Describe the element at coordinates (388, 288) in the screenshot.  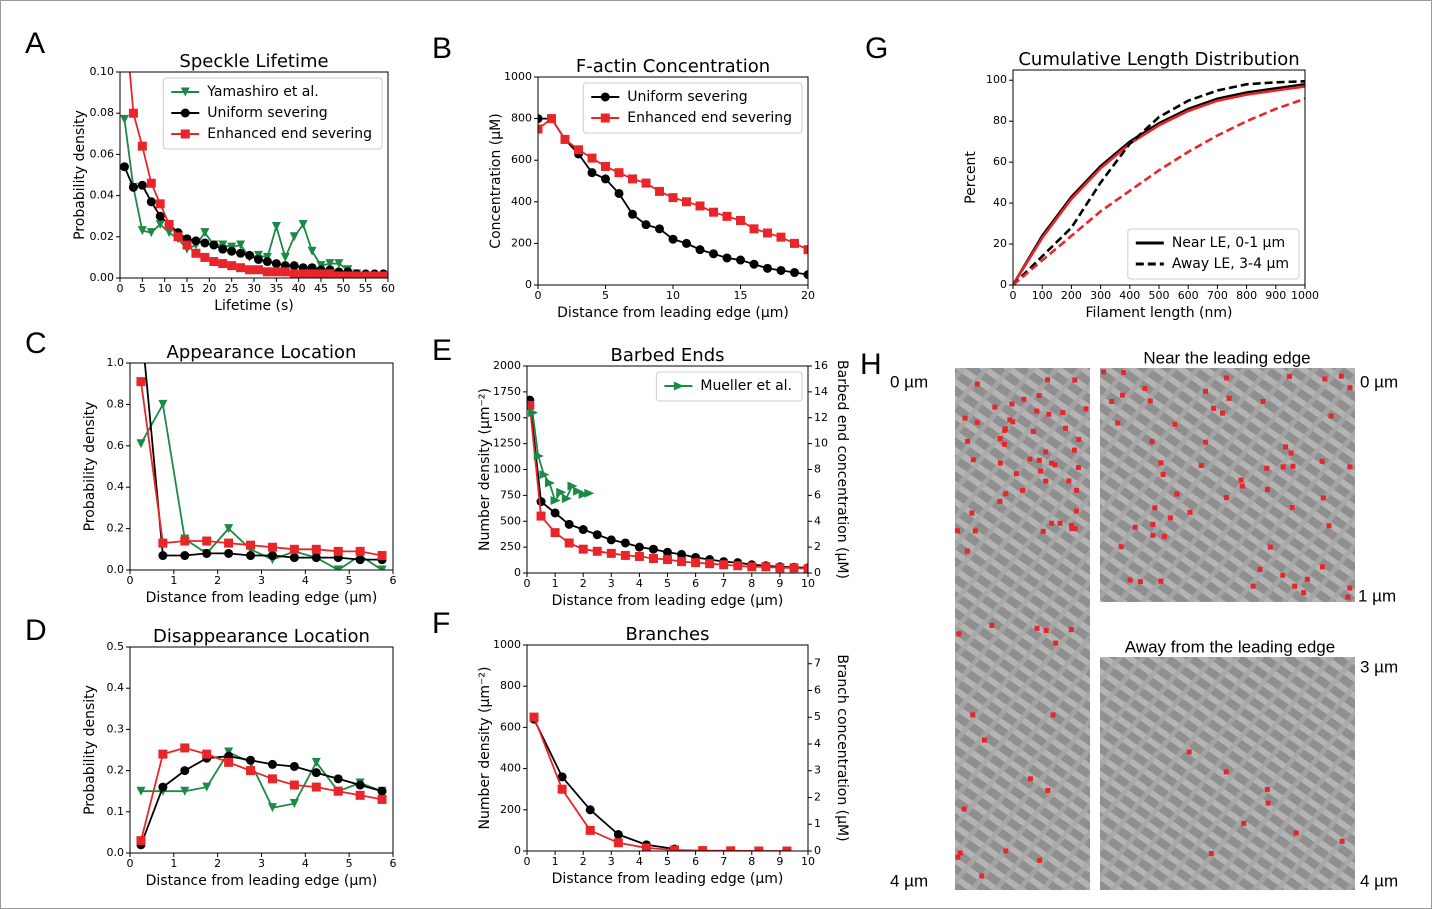
I see `x-tick-label: 60` at that location.